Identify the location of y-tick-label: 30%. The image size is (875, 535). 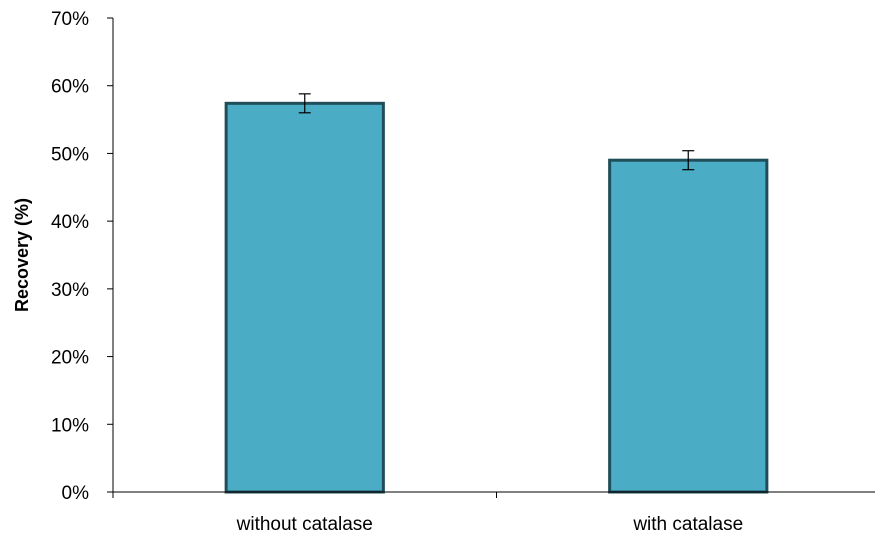
(70, 290).